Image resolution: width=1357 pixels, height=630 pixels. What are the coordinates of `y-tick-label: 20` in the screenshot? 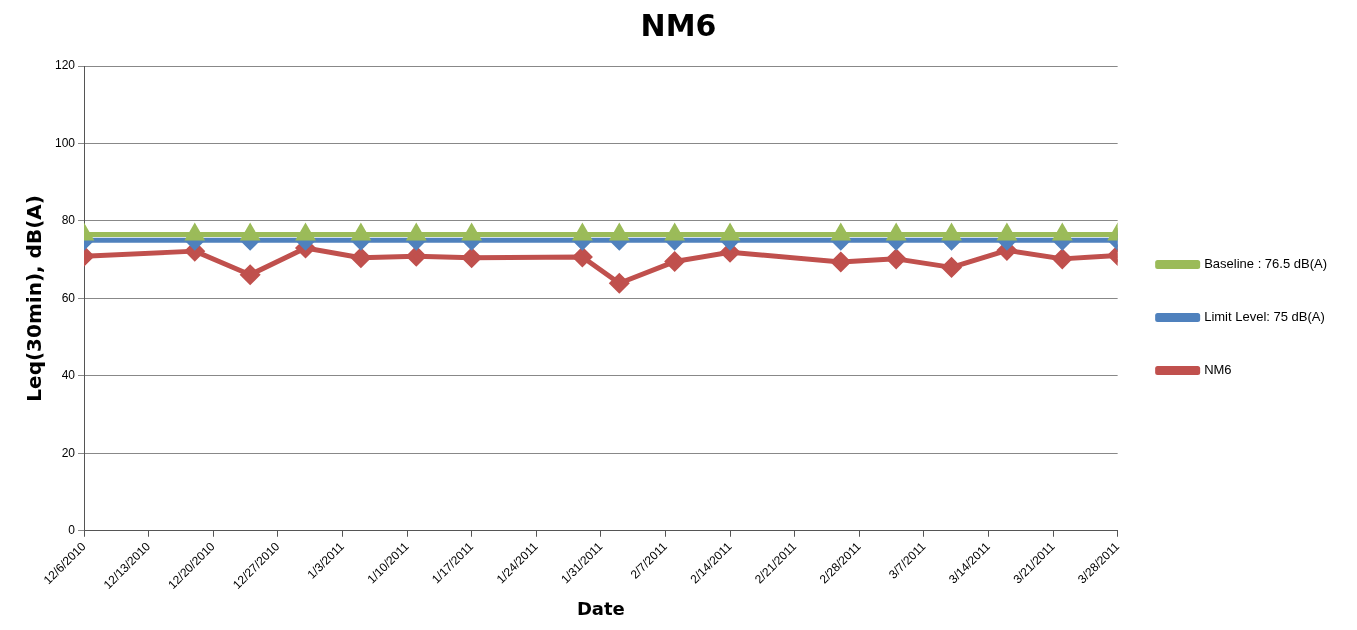 It's located at (68, 452).